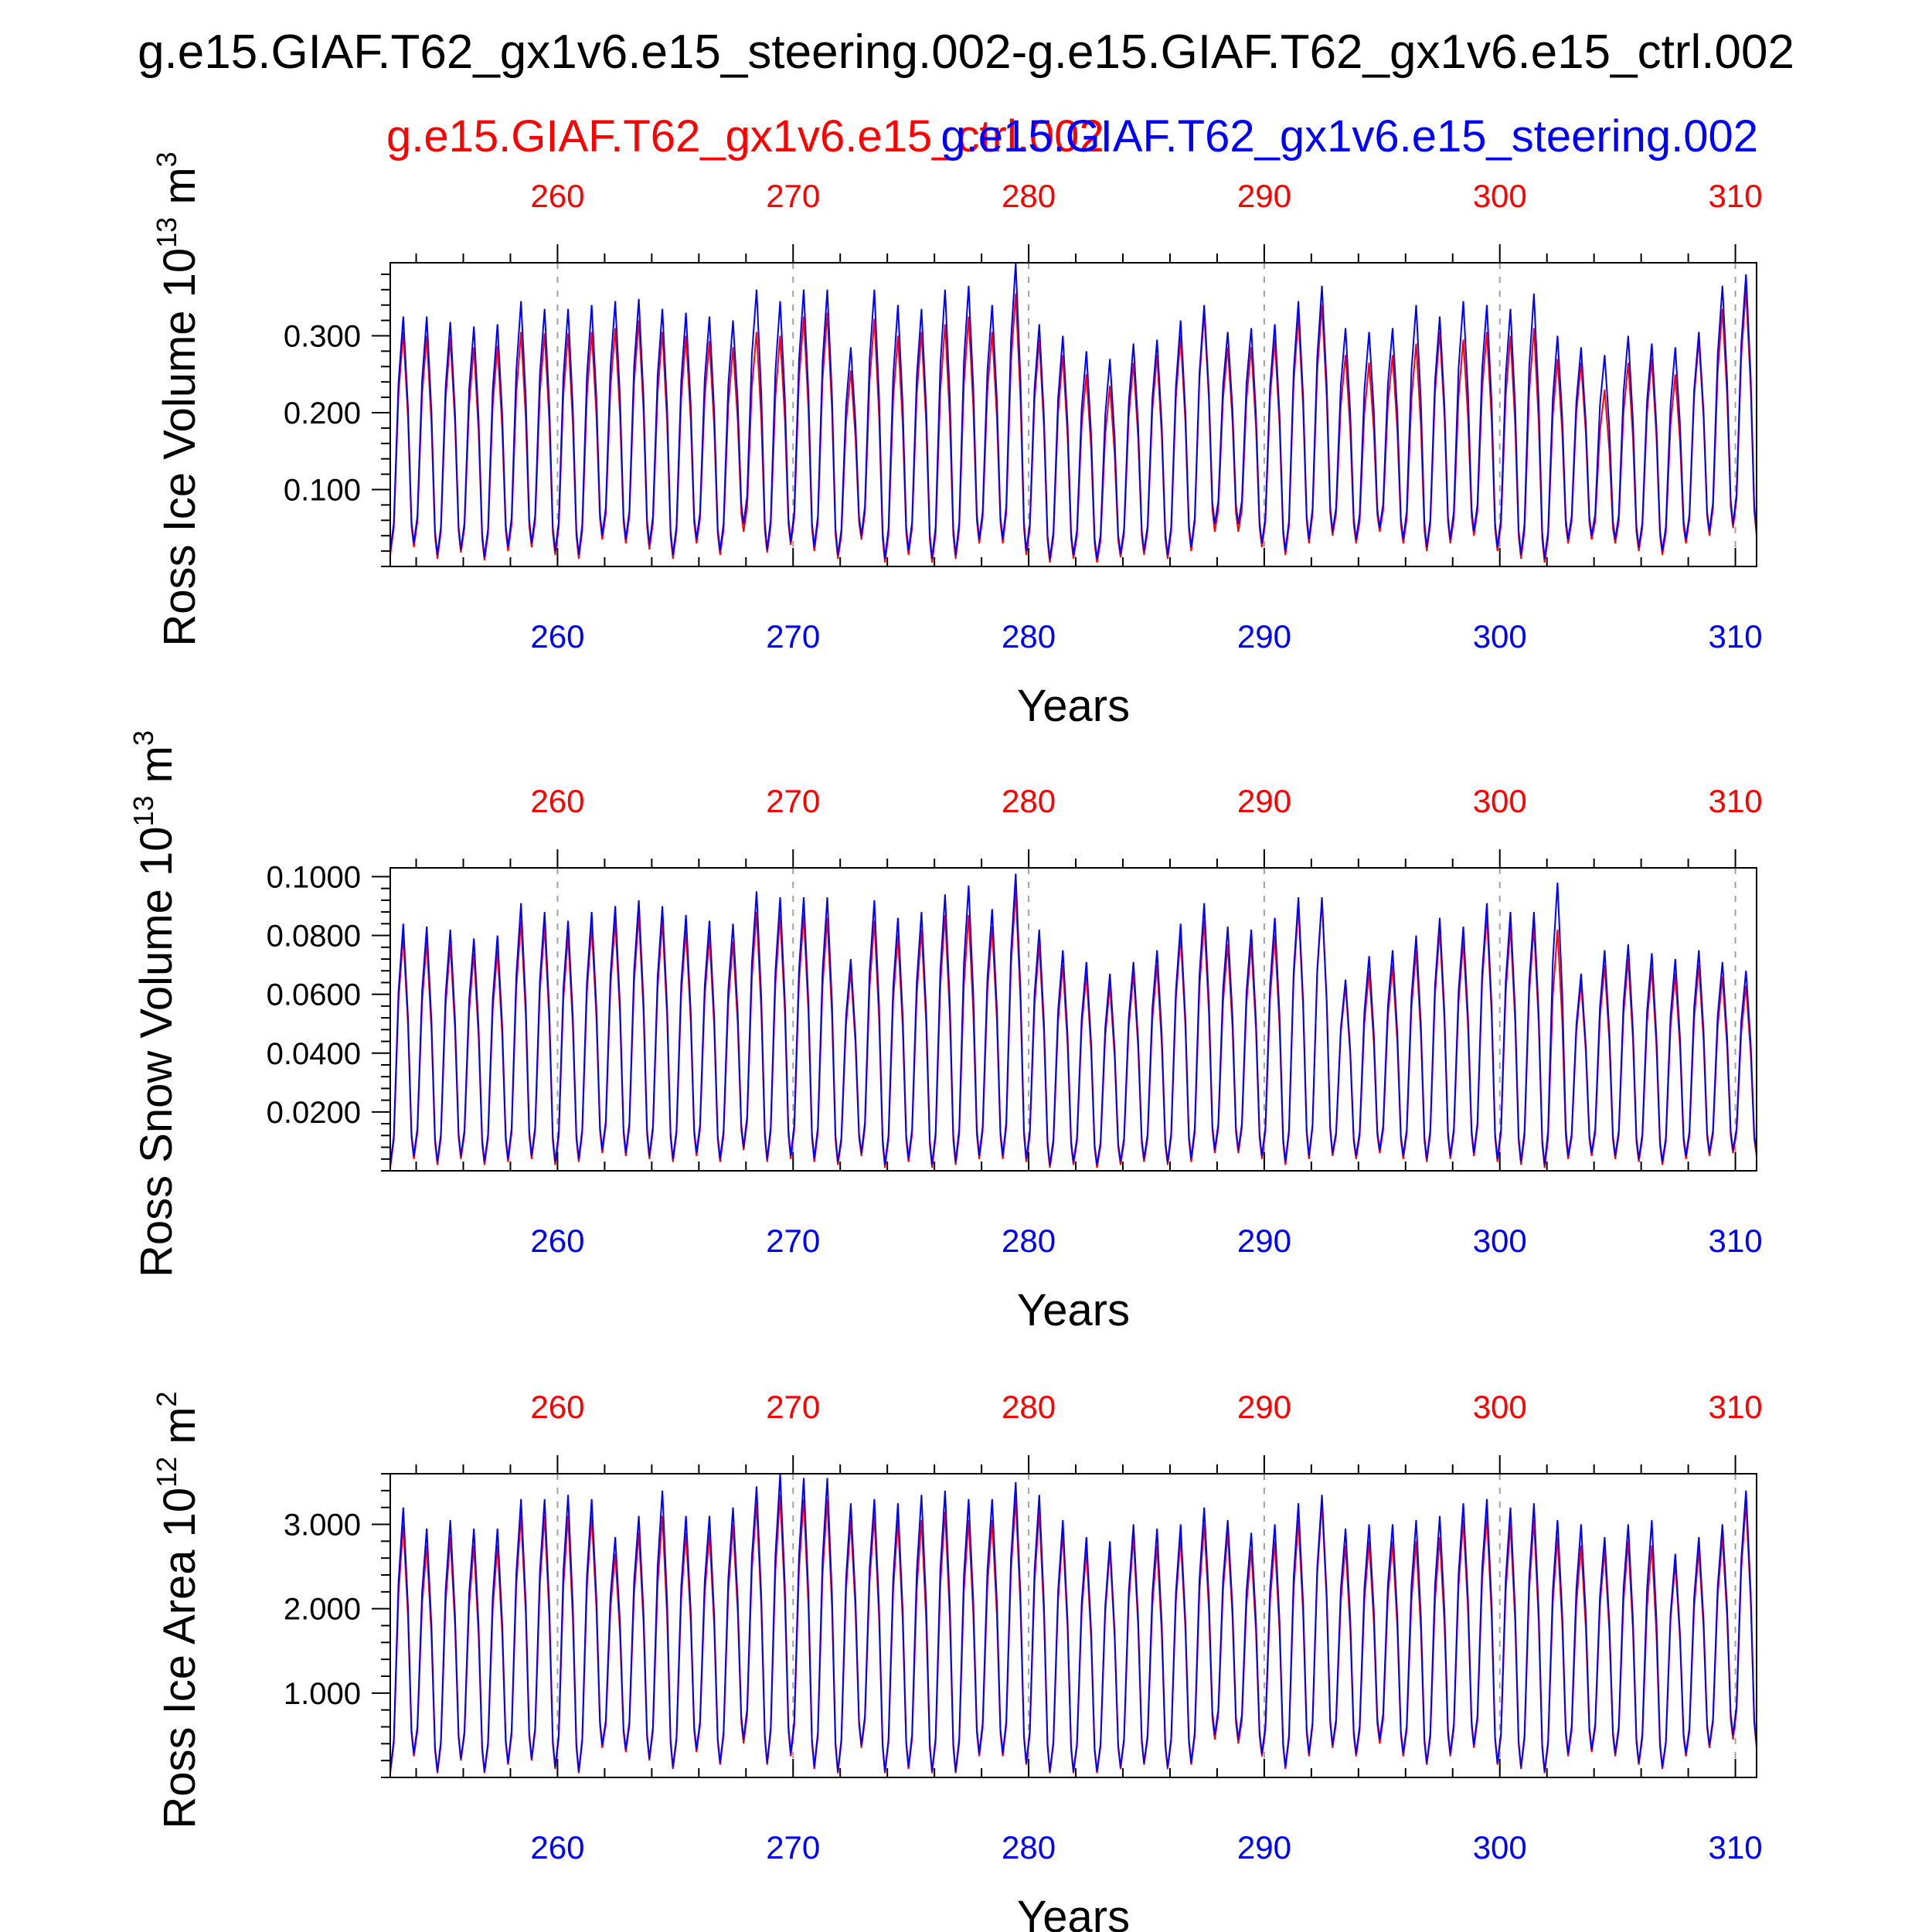 The width and height of the screenshot is (1932, 1932). I want to click on y-tick-label: 3.000, so click(323, 1526).